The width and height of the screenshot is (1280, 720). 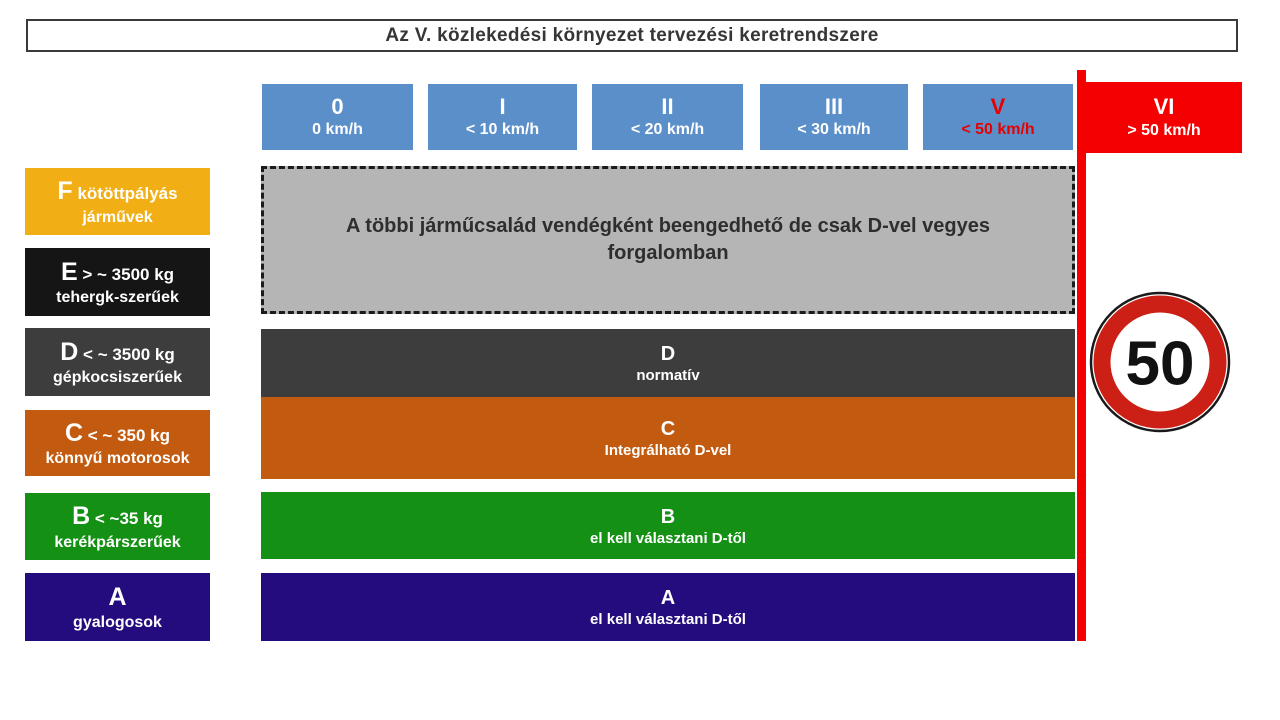 I want to click on speed-level-range: < 20 km/h, so click(x=667, y=130).